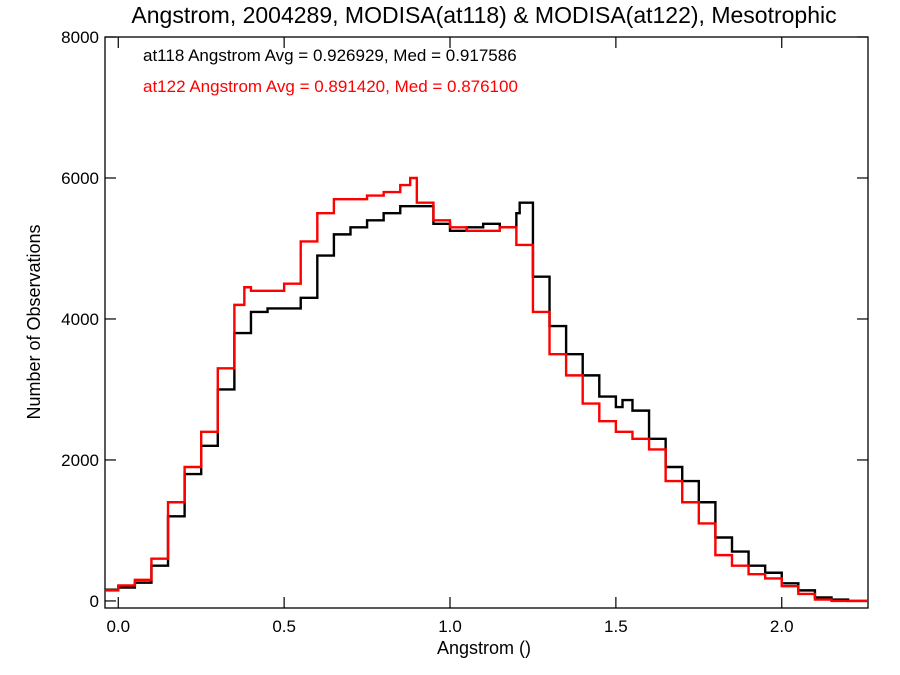  I want to click on y-tick-label: 6000, so click(80, 178).